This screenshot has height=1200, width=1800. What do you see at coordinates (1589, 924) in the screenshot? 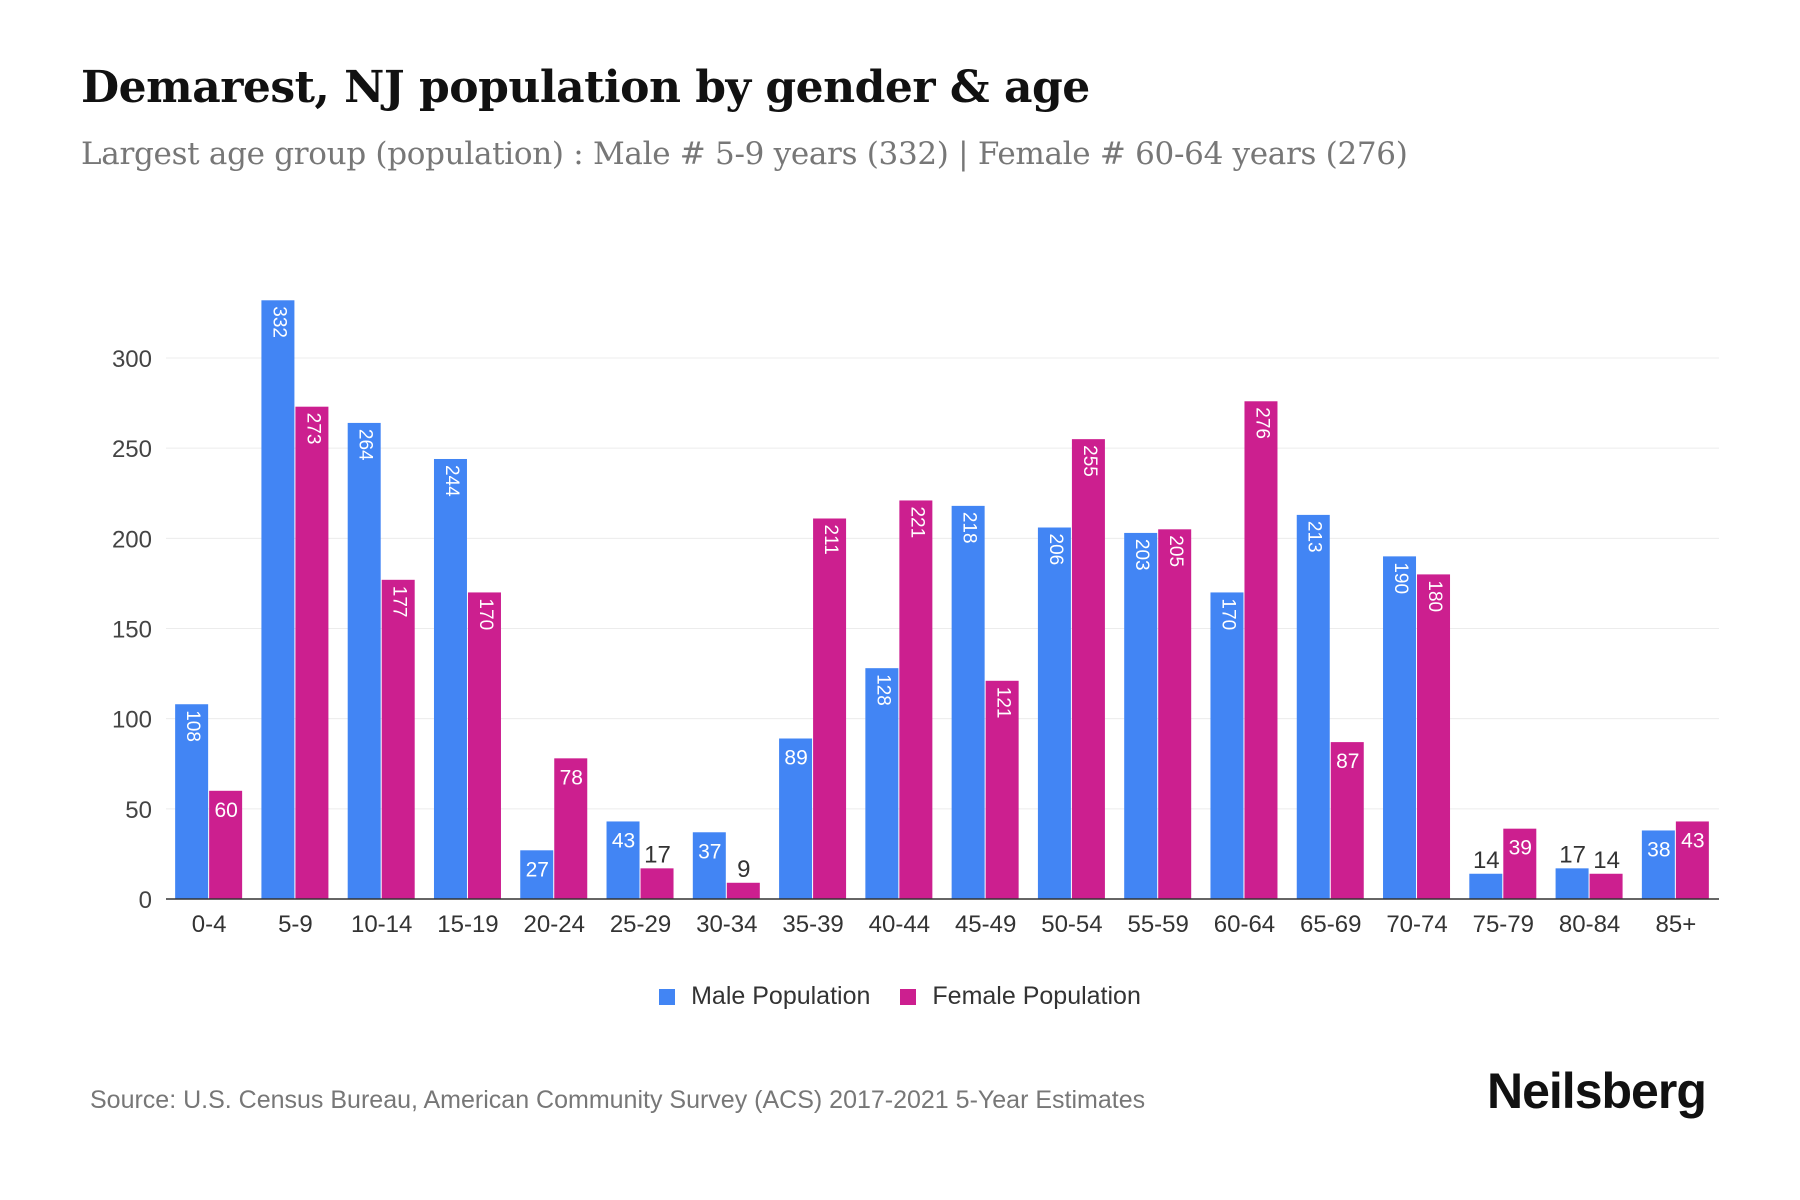
I see `x-tick-label: 80-84` at bounding box center [1589, 924].